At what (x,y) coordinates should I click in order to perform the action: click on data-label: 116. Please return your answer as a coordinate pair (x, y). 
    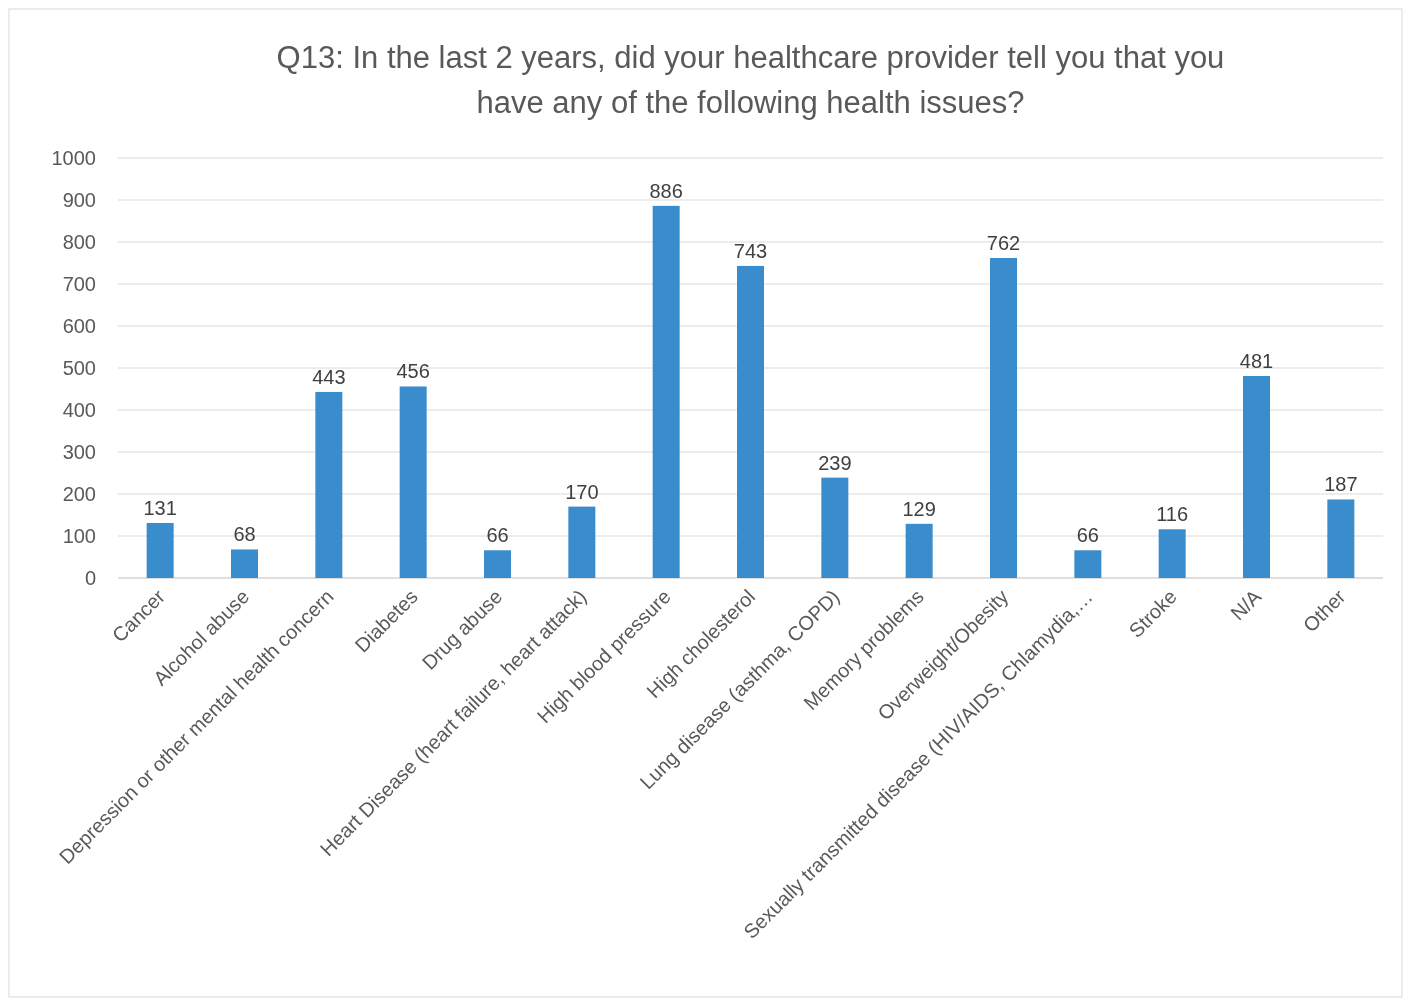
    Looking at the image, I should click on (1172, 514).